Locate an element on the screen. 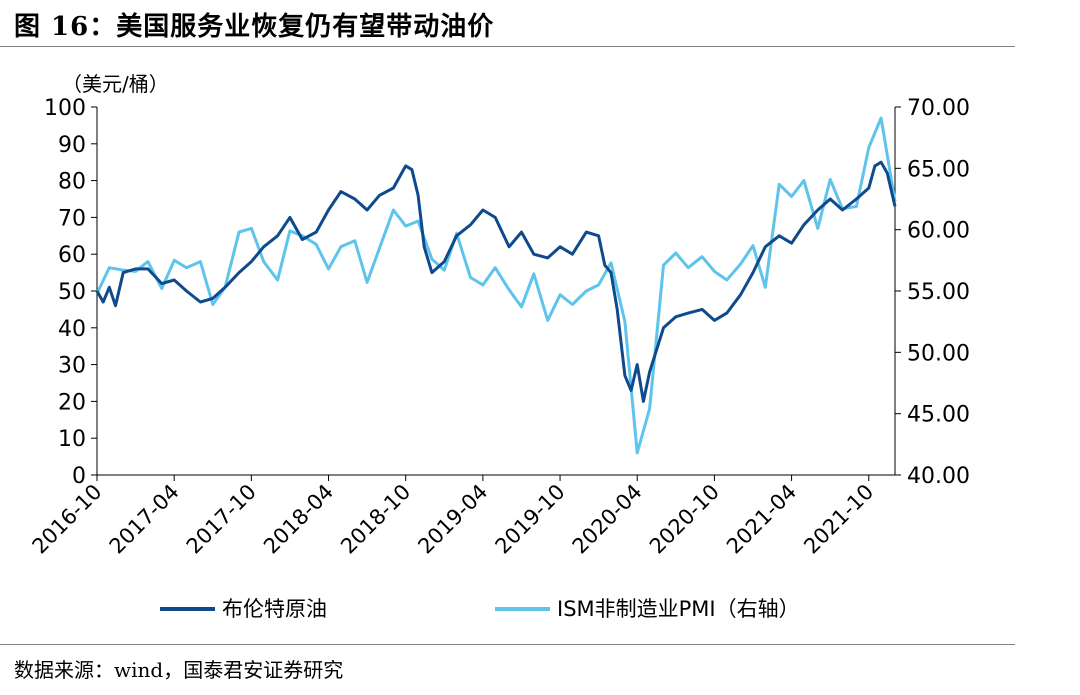  right-tick-label: 50.00 is located at coordinates (938, 353).